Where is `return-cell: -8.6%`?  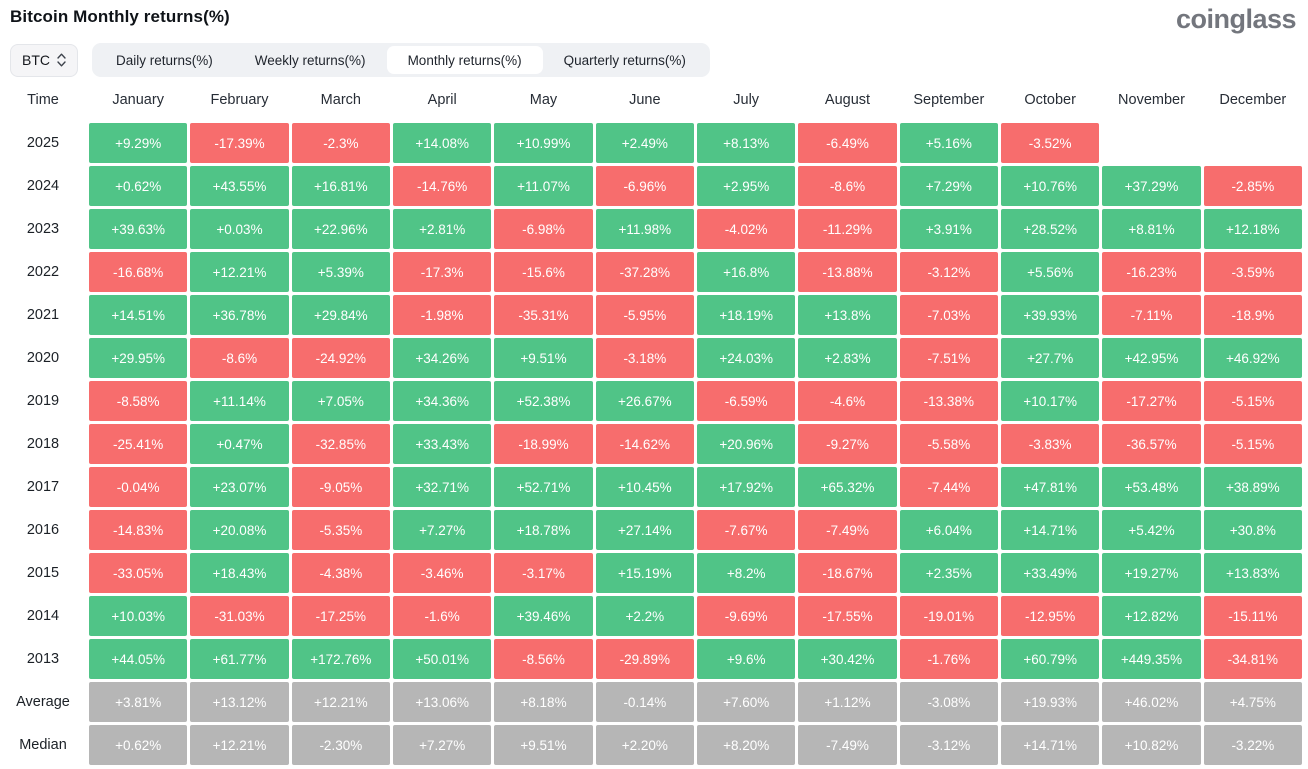
return-cell: -8.6% is located at coordinates (847, 186).